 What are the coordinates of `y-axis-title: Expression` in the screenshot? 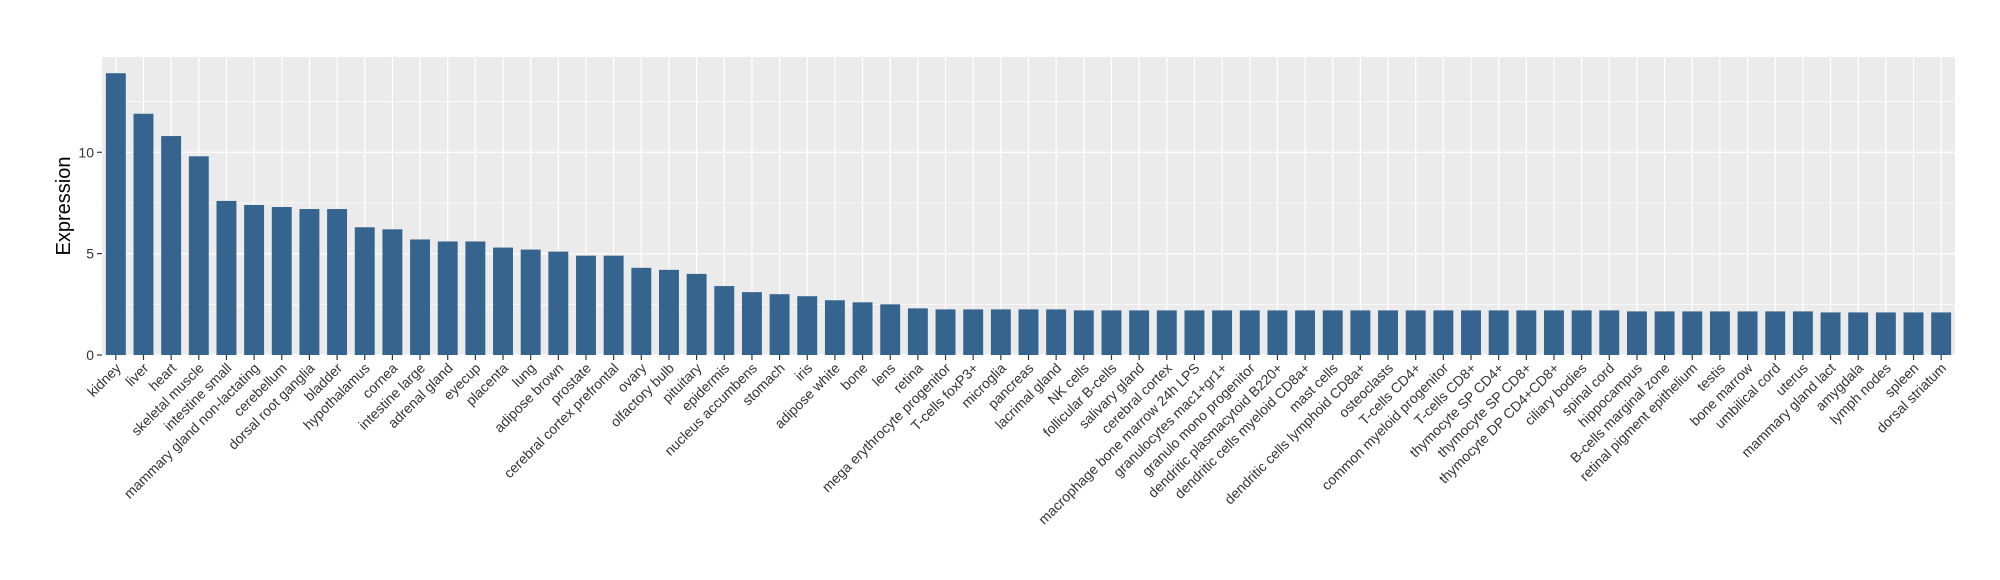 It's located at (64, 206).